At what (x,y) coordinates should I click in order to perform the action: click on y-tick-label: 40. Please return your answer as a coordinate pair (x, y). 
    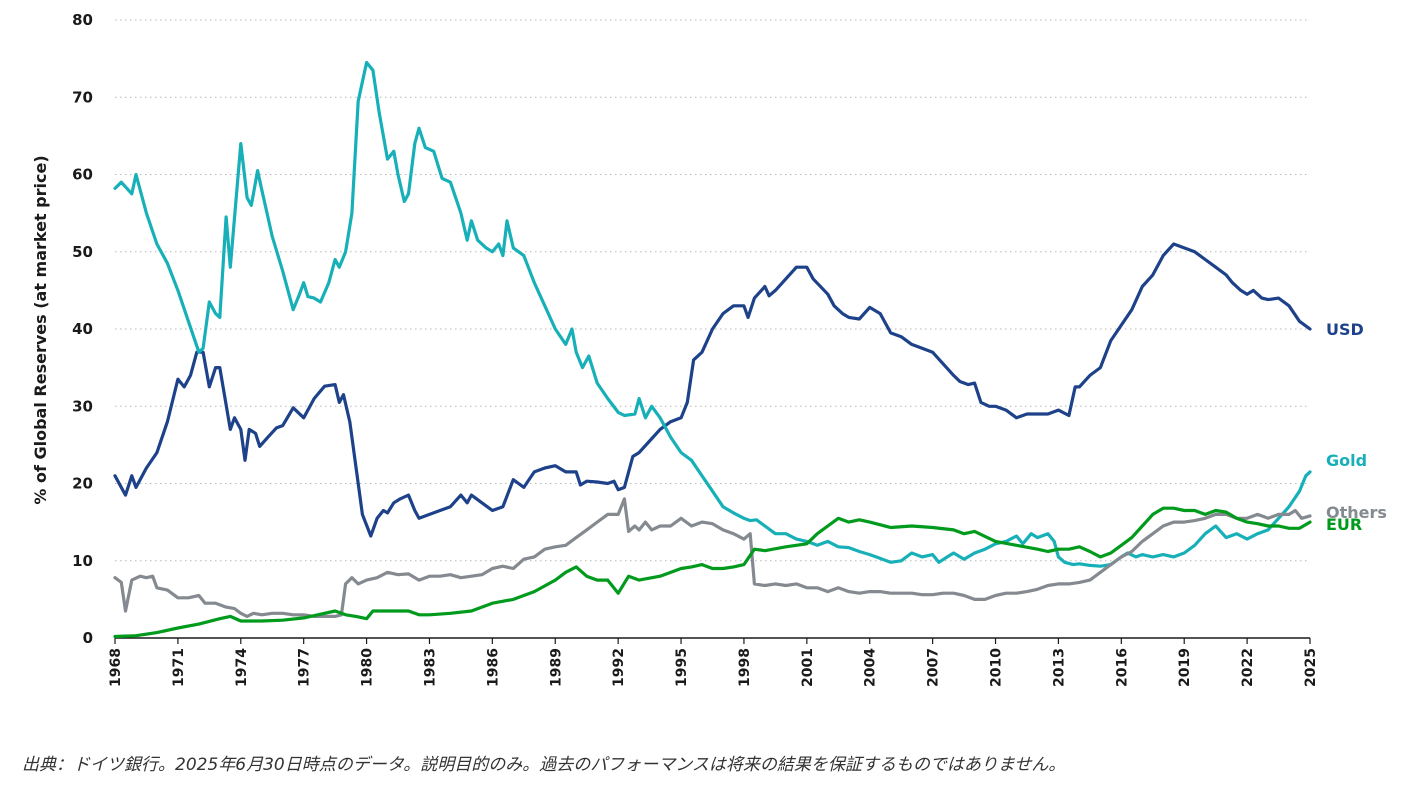
    Looking at the image, I should click on (82, 329).